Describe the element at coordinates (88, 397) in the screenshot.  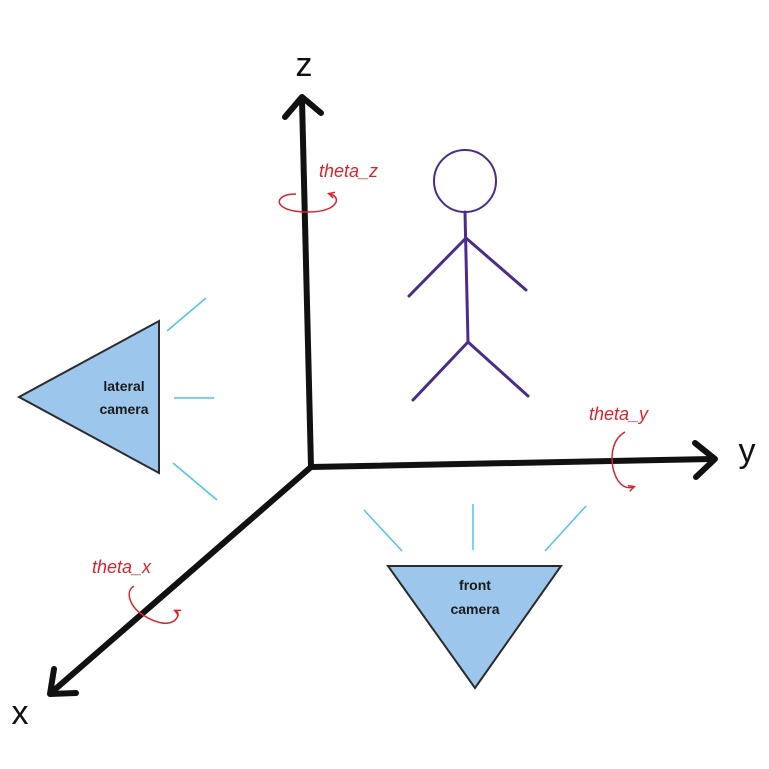
I see `lateral-camera-icon` at that location.